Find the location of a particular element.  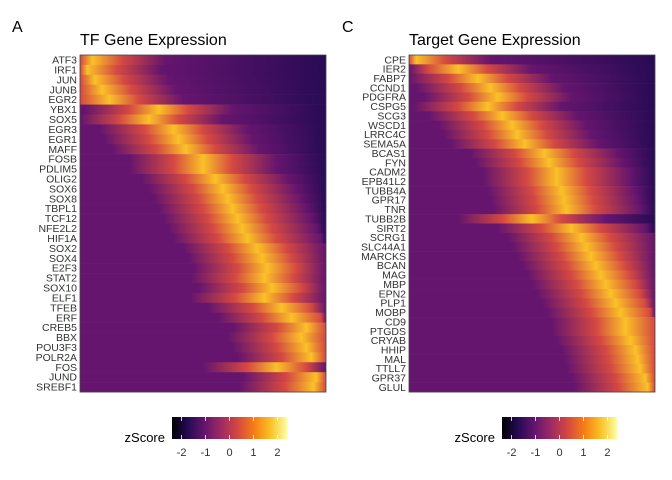

row-label: BCAN is located at coordinates (391, 266).